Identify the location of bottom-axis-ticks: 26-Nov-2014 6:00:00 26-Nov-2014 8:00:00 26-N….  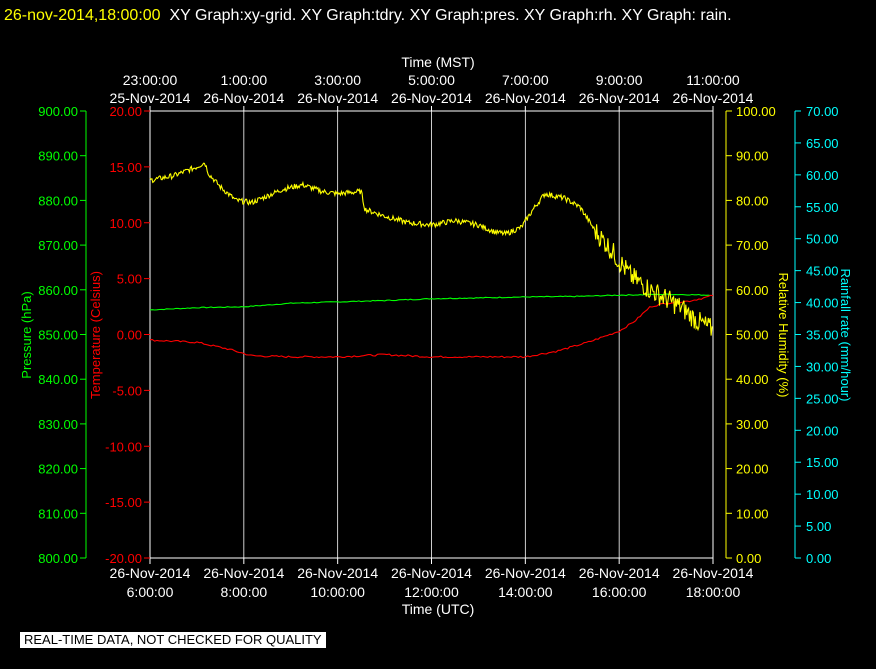
(432, 579).